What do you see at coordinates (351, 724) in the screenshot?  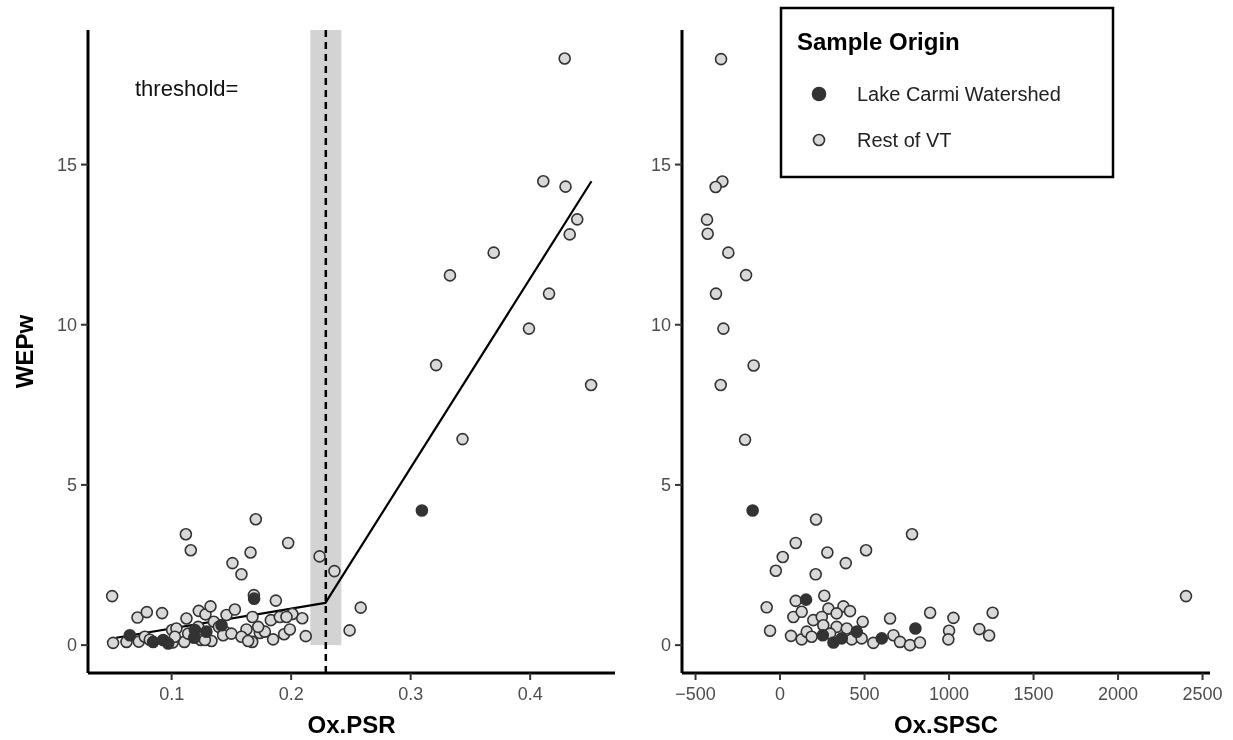 I see `x-axis-title: Ox.PSR` at bounding box center [351, 724].